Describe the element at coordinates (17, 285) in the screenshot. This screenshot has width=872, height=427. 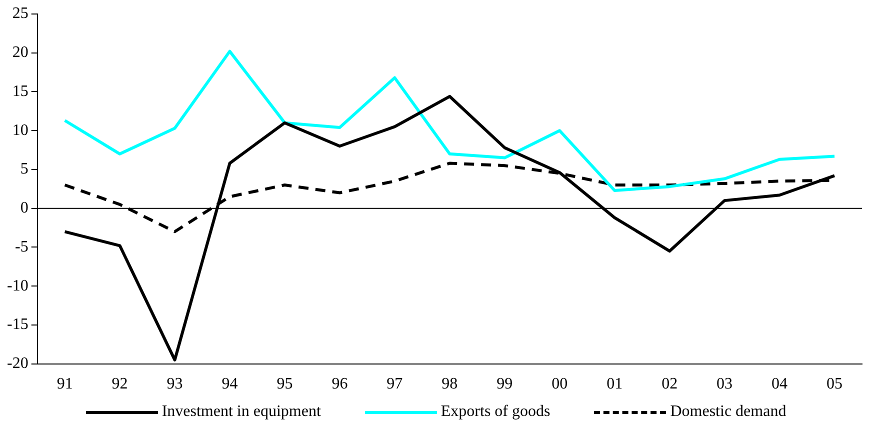
I see `y-tick-label: -10` at that location.